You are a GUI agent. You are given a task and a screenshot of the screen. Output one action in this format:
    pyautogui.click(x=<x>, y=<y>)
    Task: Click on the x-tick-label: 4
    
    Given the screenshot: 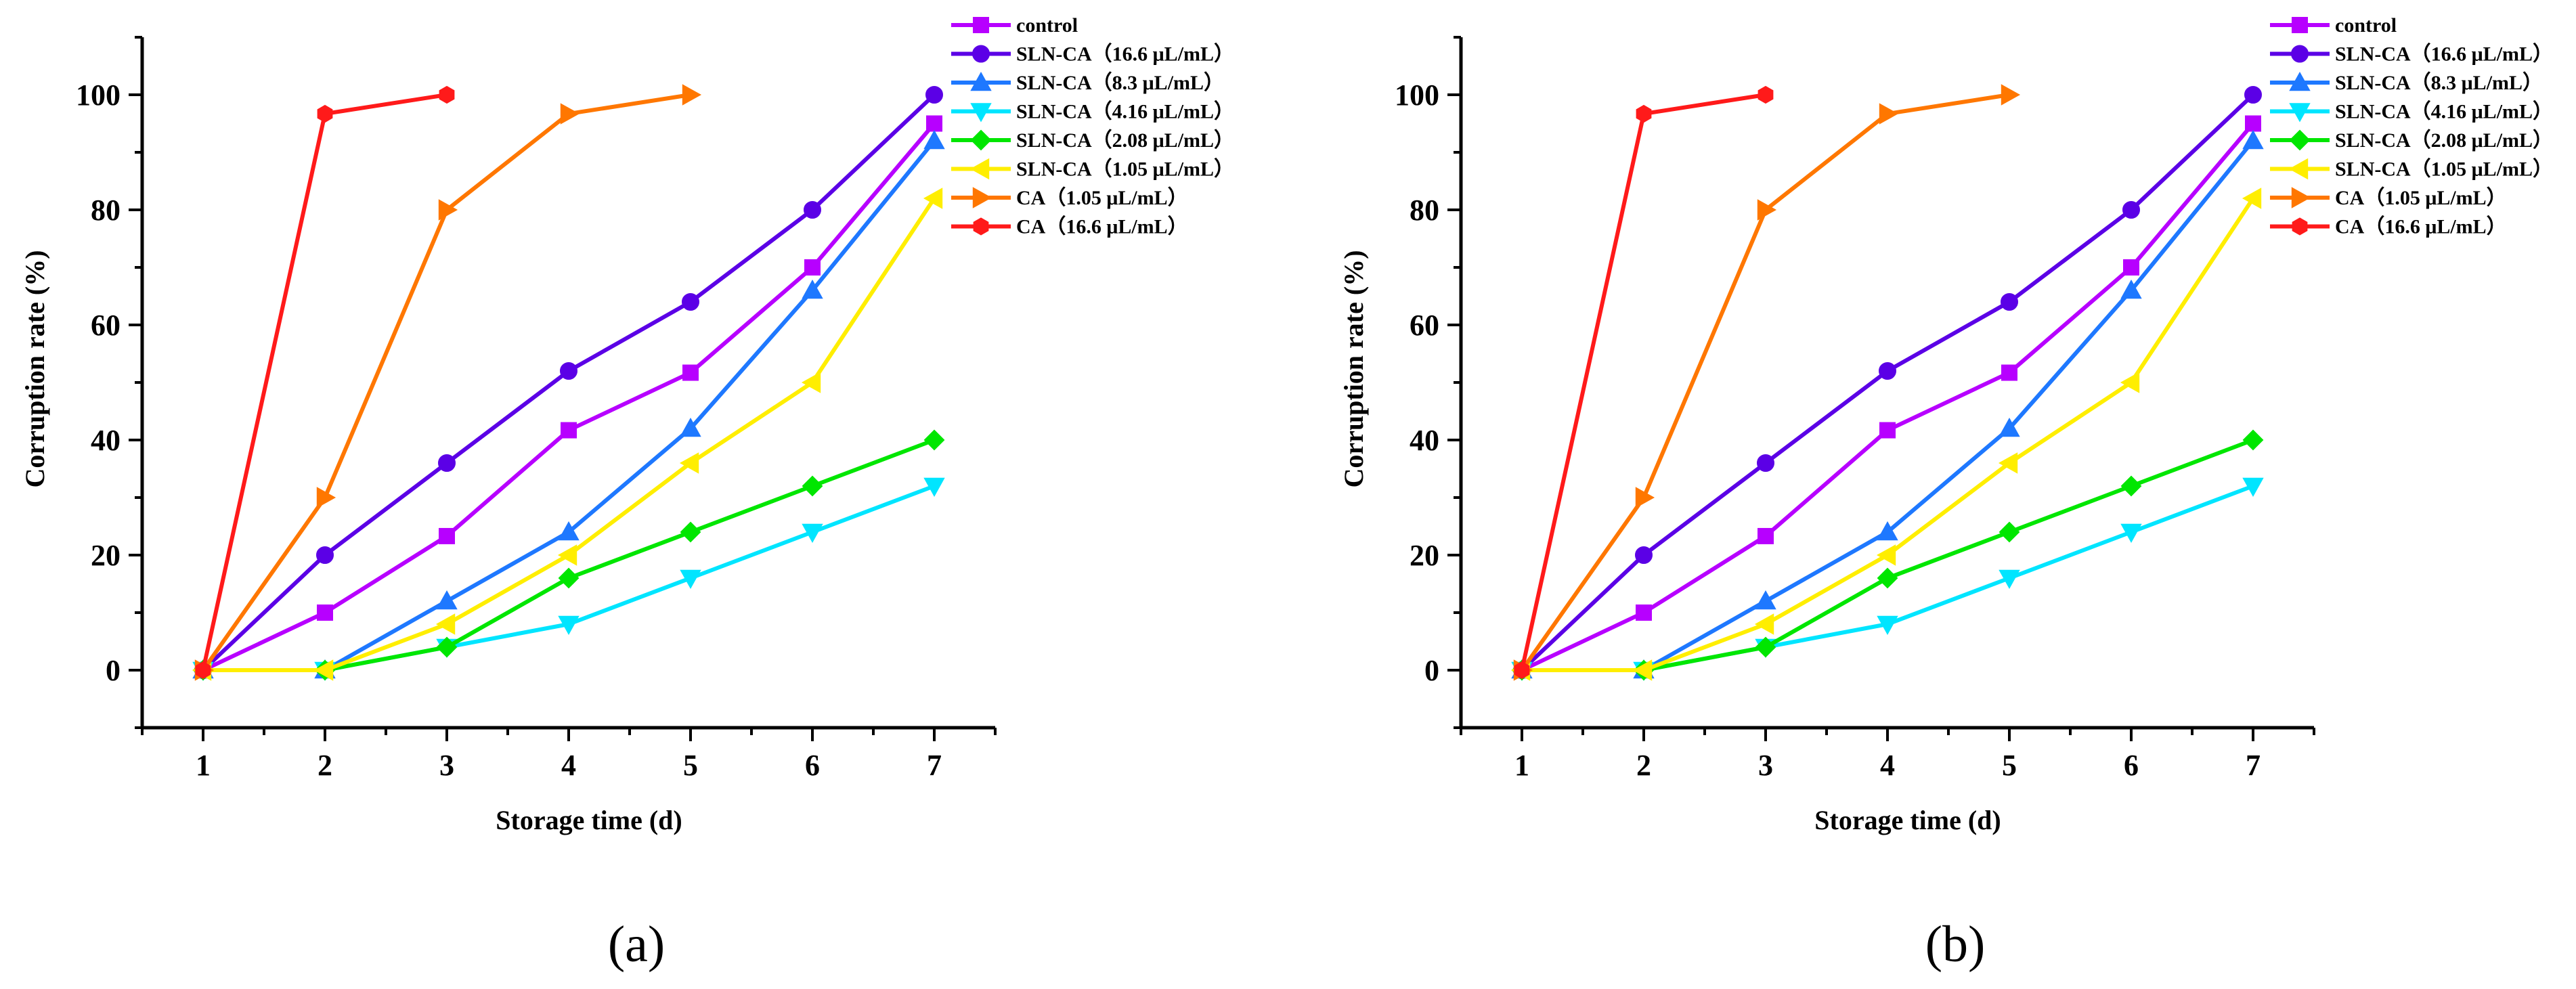 What is the action you would take?
    pyautogui.click(x=1887, y=765)
    